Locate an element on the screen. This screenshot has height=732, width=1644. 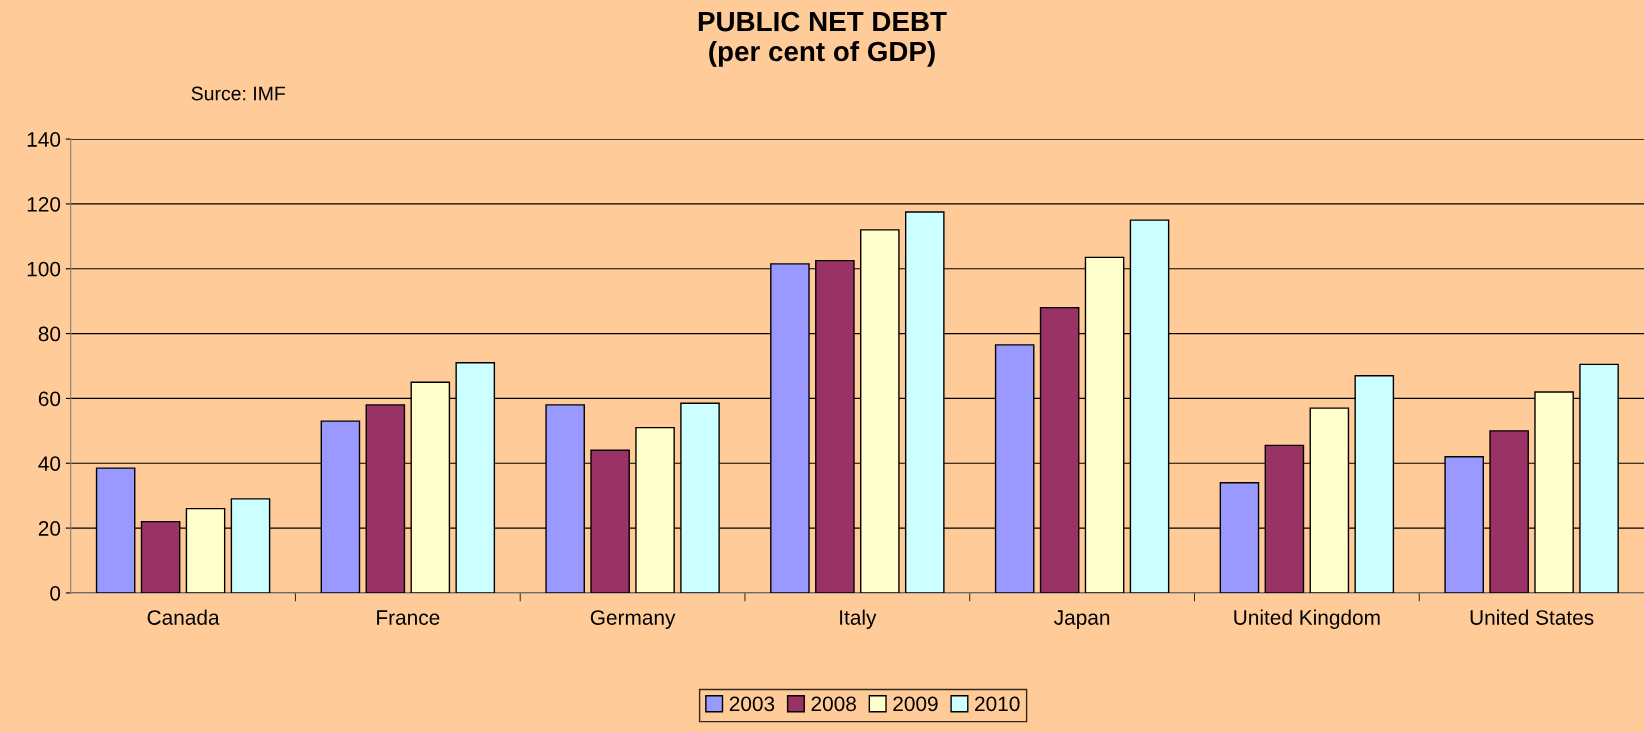
y-tick-label: 0 is located at coordinates (55, 593).